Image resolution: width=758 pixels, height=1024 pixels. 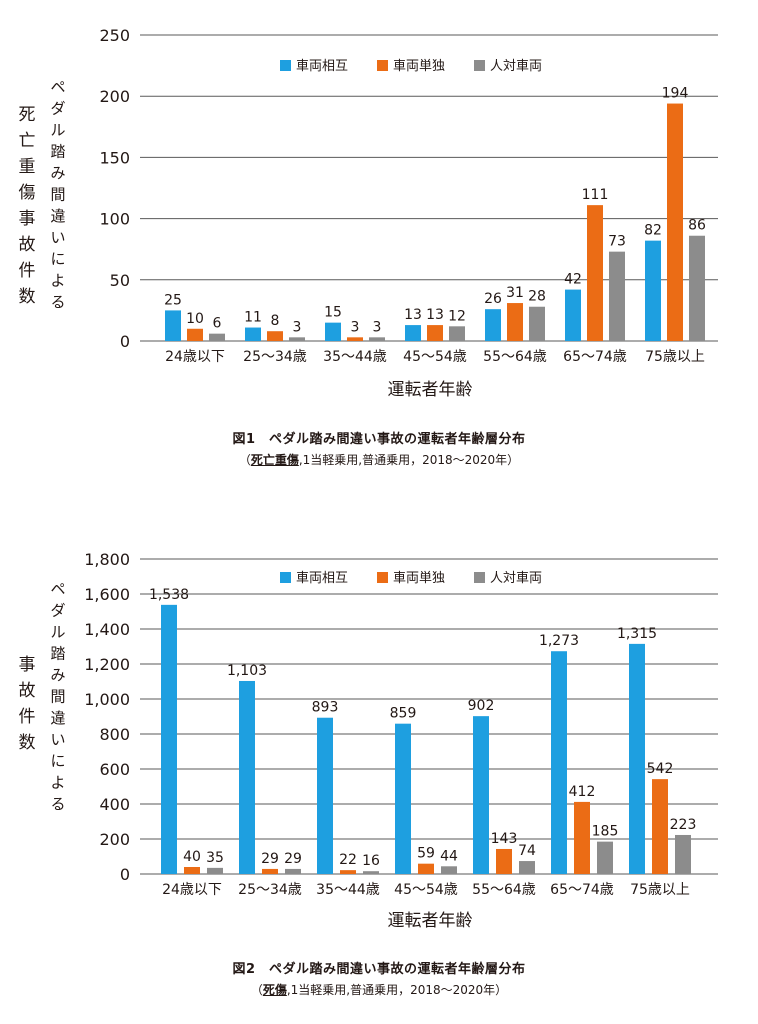 I want to click on figure-1-title: 図1 ペダル踏み間違い事故の運転者年齢層分布, so click(x=379, y=439).